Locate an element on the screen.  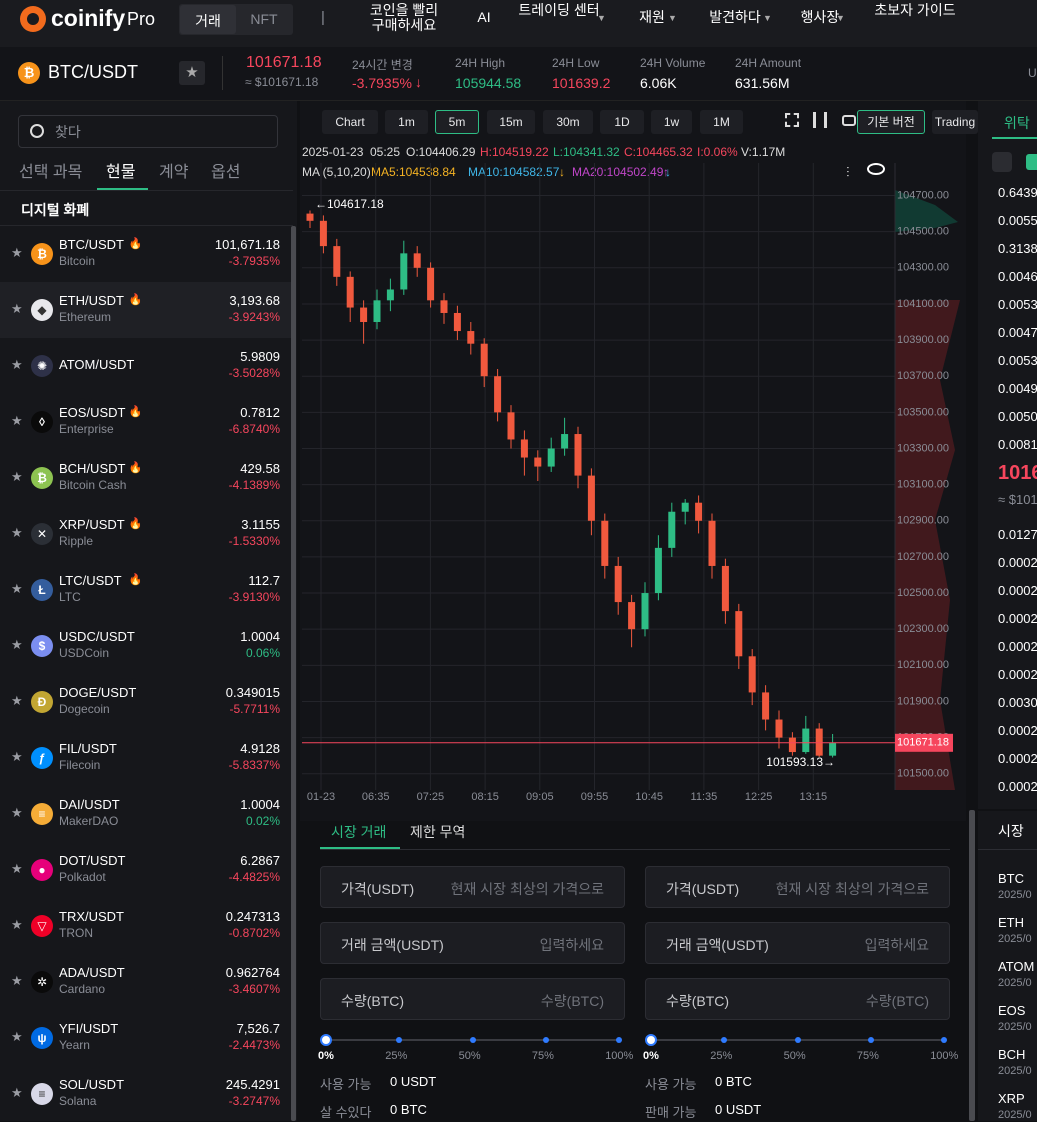
interval-button: 1D is located at coordinates (622, 122).